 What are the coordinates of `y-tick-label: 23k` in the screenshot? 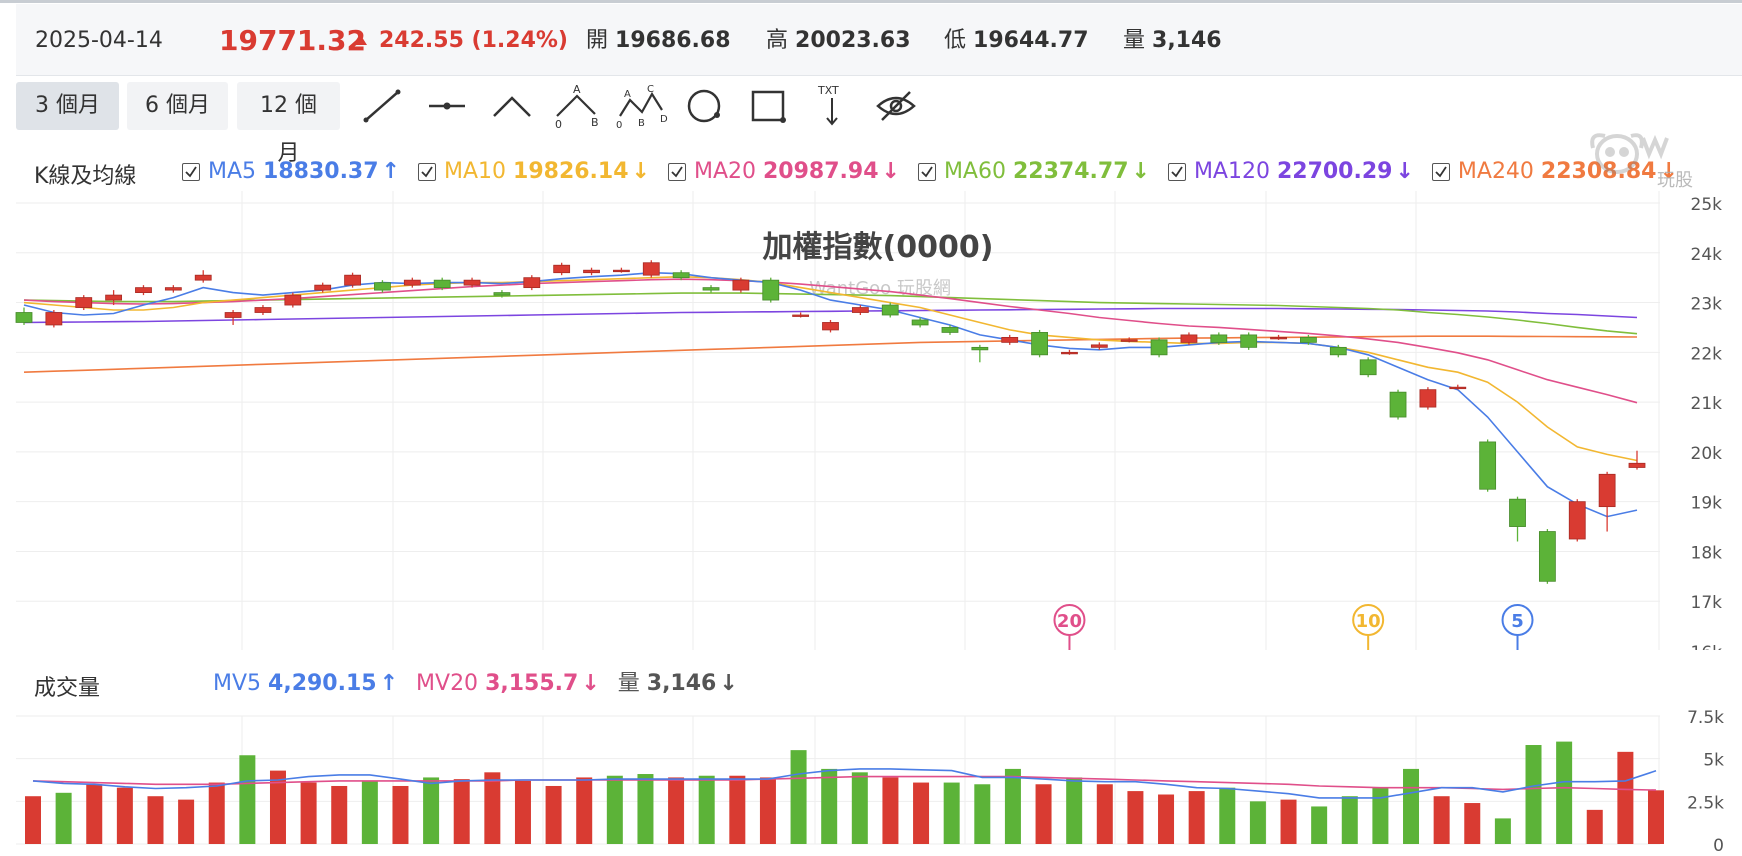 It's located at (1707, 305).